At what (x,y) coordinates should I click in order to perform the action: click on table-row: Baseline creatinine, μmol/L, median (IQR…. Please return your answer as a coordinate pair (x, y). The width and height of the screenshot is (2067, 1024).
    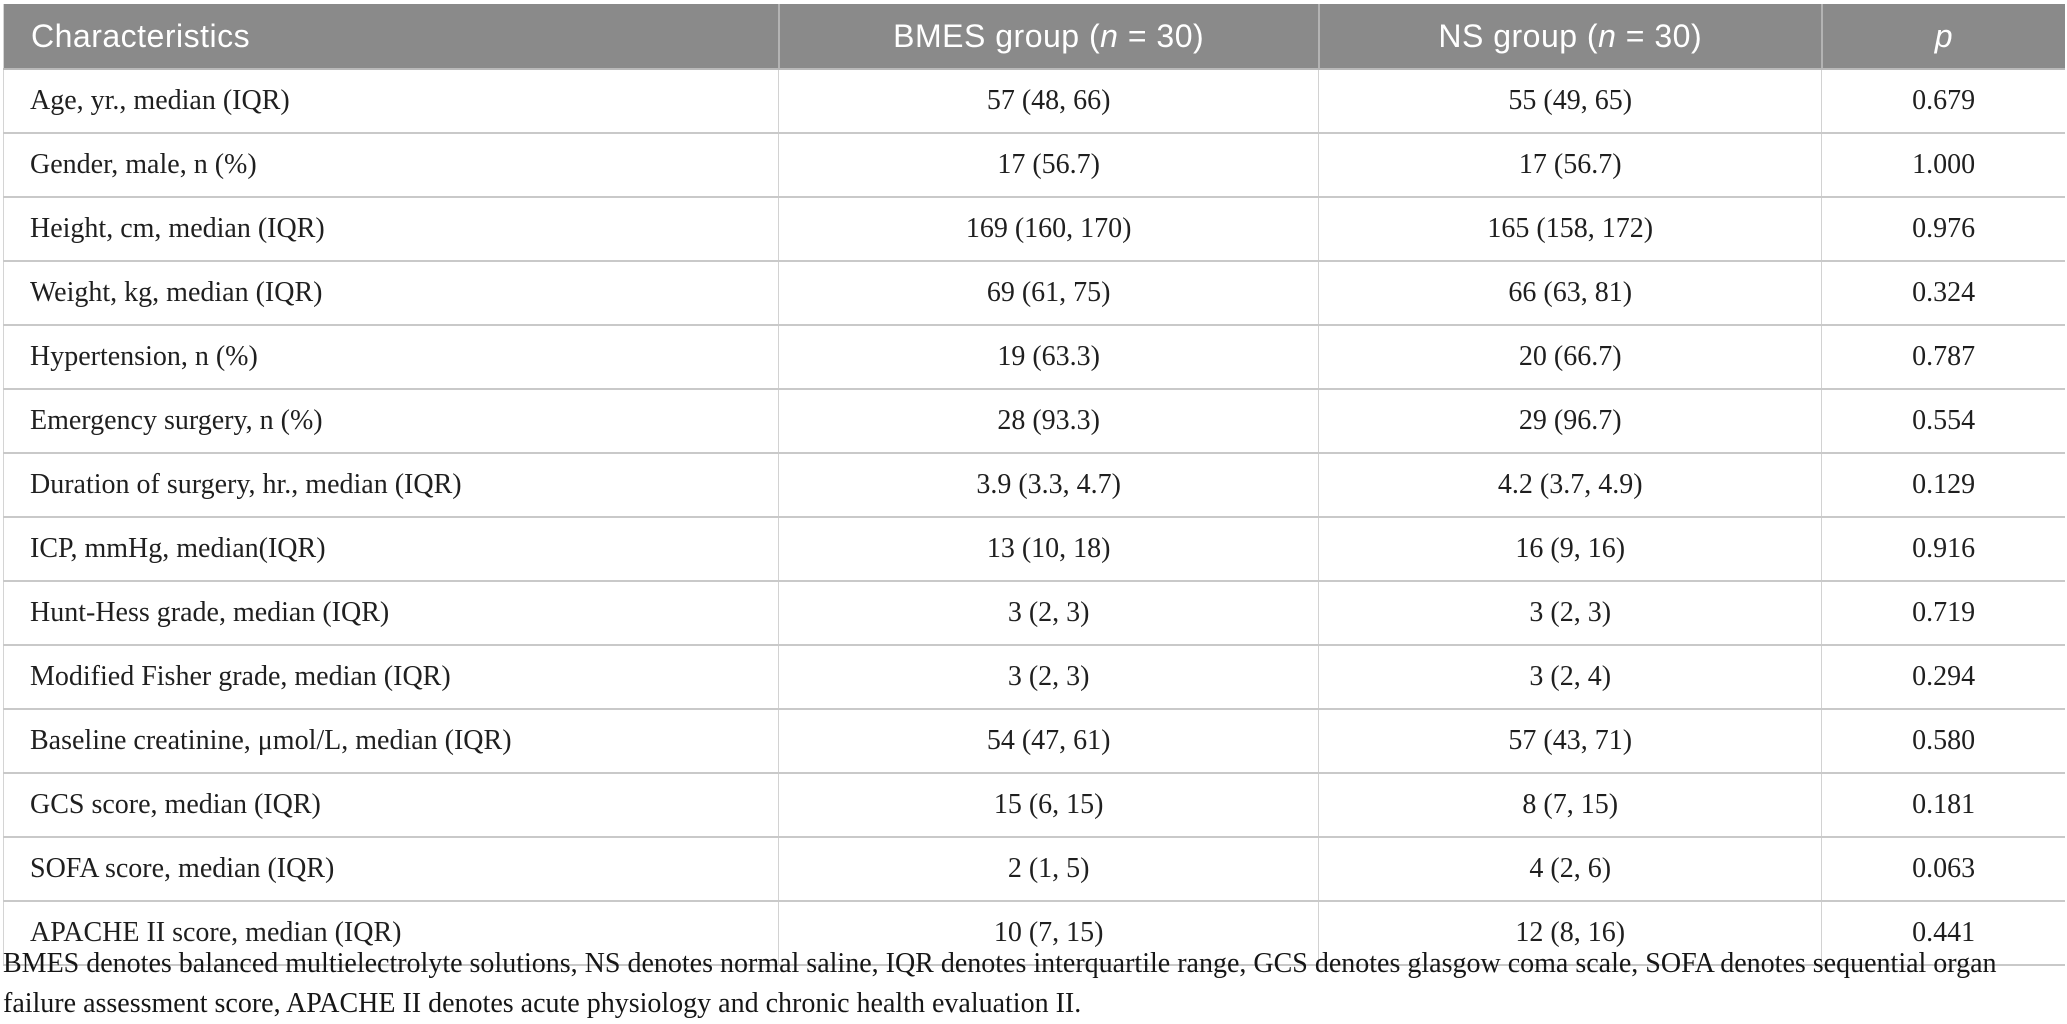
    Looking at the image, I should click on (1034, 740).